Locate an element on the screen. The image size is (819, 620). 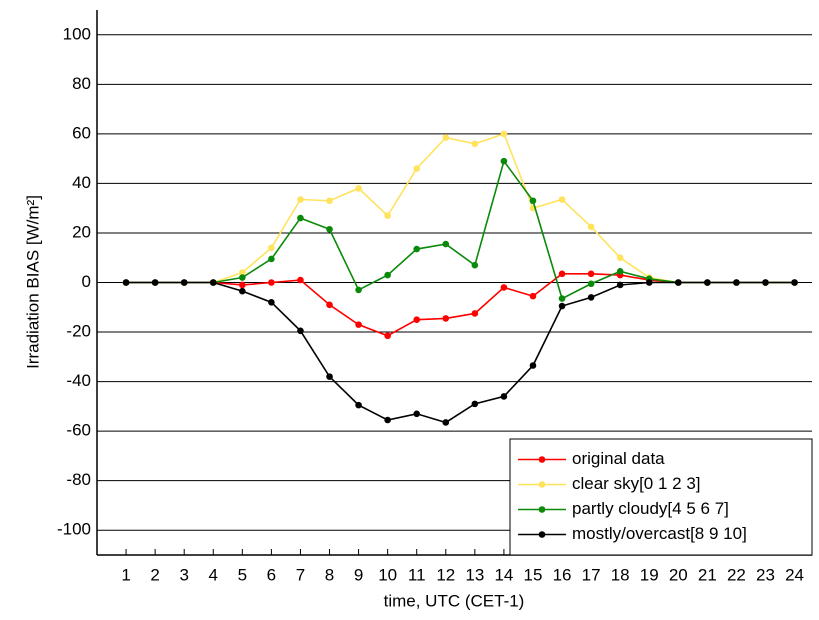
x-tick-label: 1 is located at coordinates (125, 574).